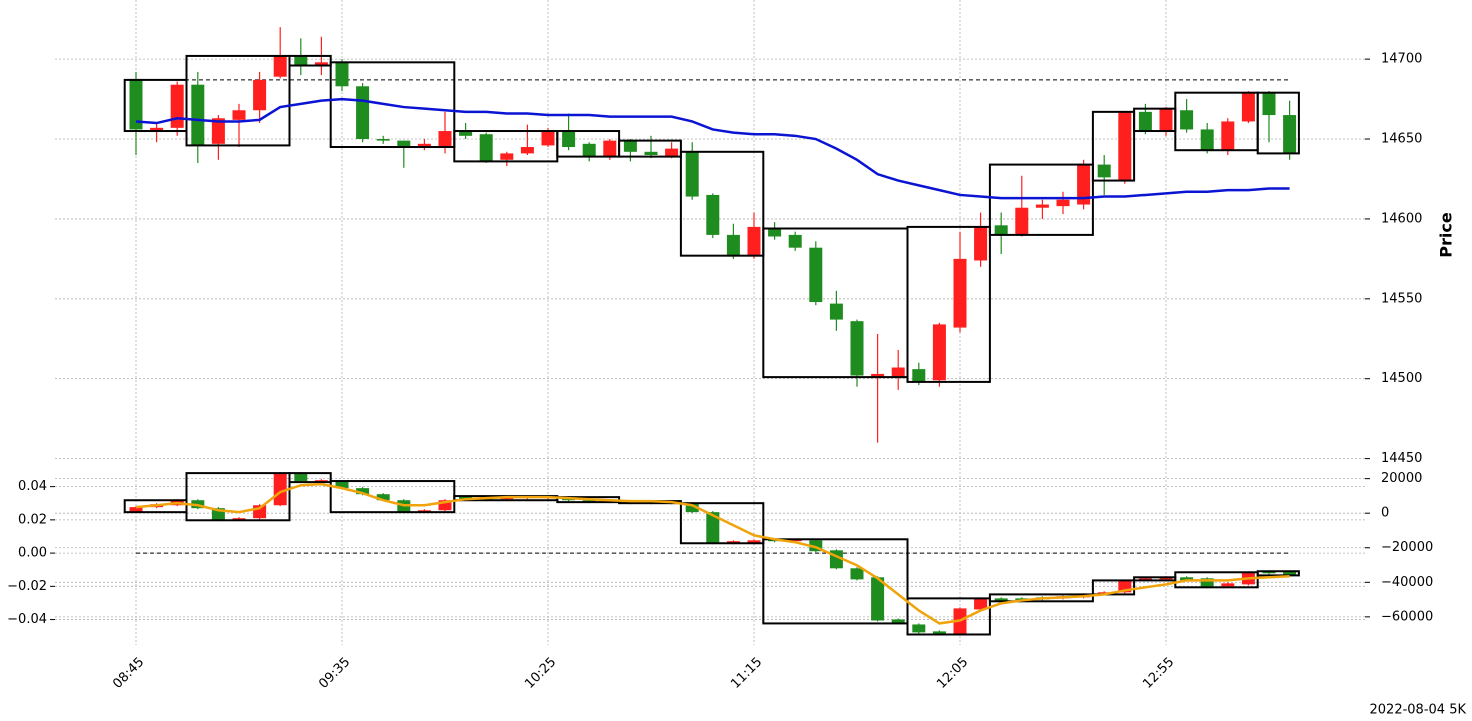  I want to click on y-tick-label: 0.02, so click(32, 519).